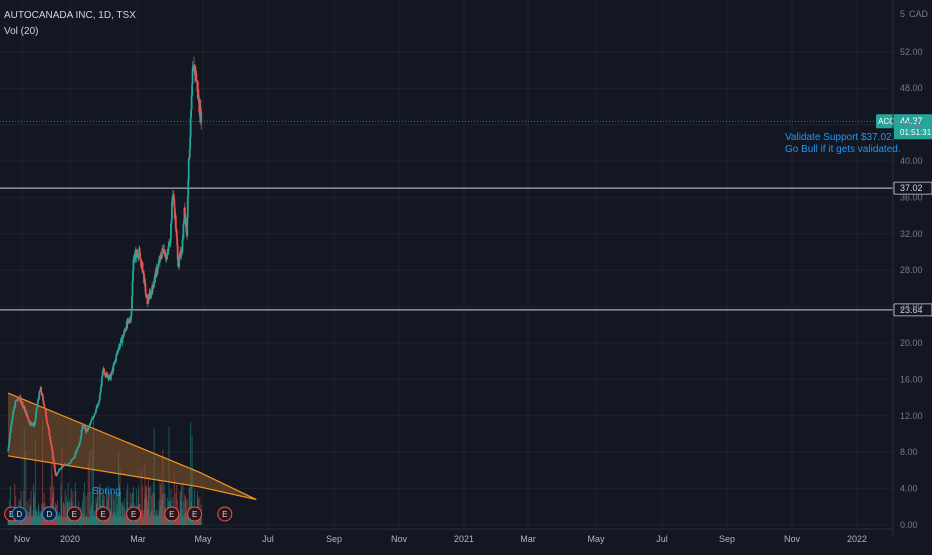 This screenshot has height=555, width=932. I want to click on dividend-marker, so click(19, 514).